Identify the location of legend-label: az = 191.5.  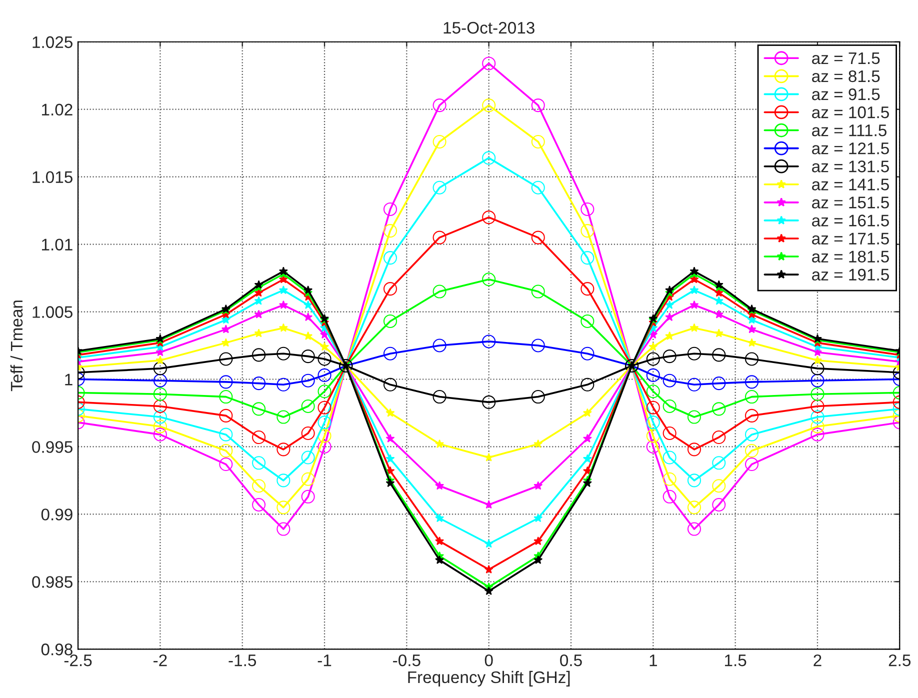
(850, 274).